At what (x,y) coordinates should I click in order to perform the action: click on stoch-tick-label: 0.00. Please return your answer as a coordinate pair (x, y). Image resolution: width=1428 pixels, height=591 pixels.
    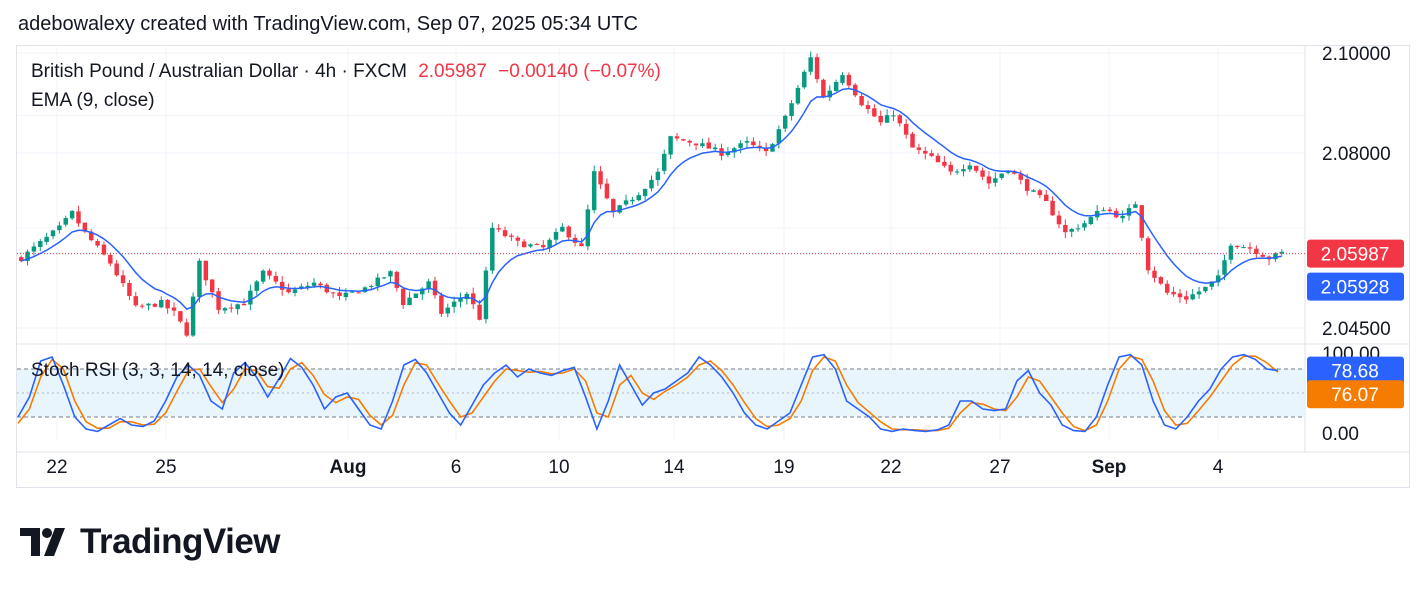
    Looking at the image, I should click on (1340, 434).